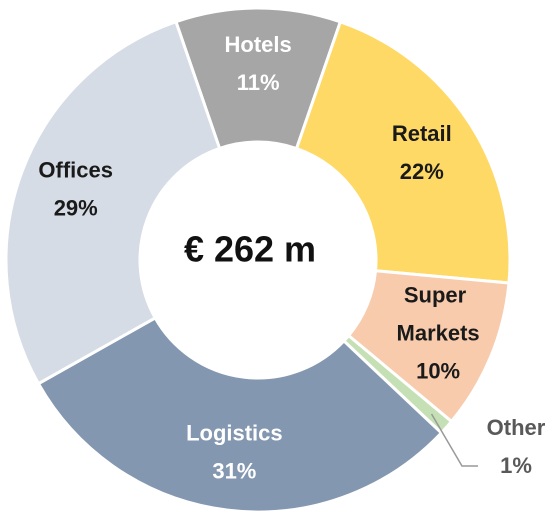  I want to click on slice-value: 31%, so click(234, 470).